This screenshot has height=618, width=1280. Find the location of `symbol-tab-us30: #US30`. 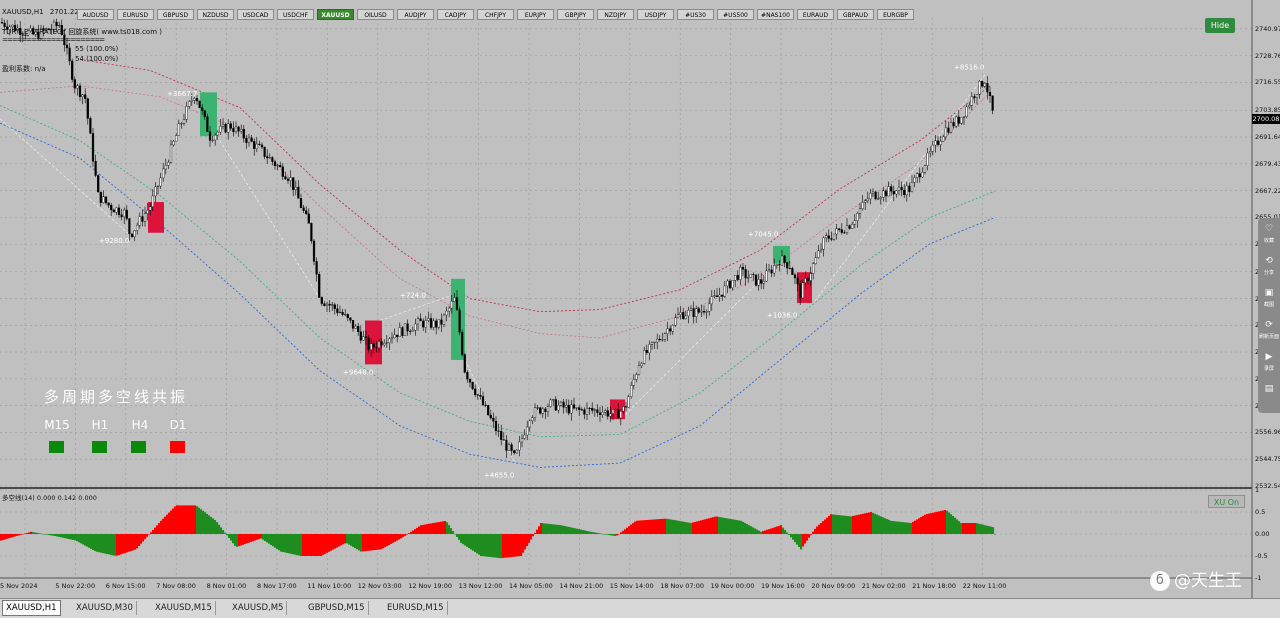

symbol-tab-us30: #US30 is located at coordinates (695, 14).